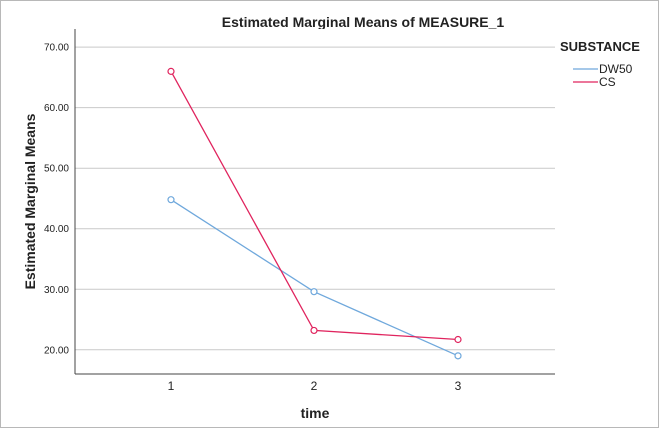 This screenshot has height=429, width=659. What do you see at coordinates (56, 200) in the screenshot?
I see `y-tick-labels: 20.00 30.00 40.00 50.00 60.00 70.00` at bounding box center [56, 200].